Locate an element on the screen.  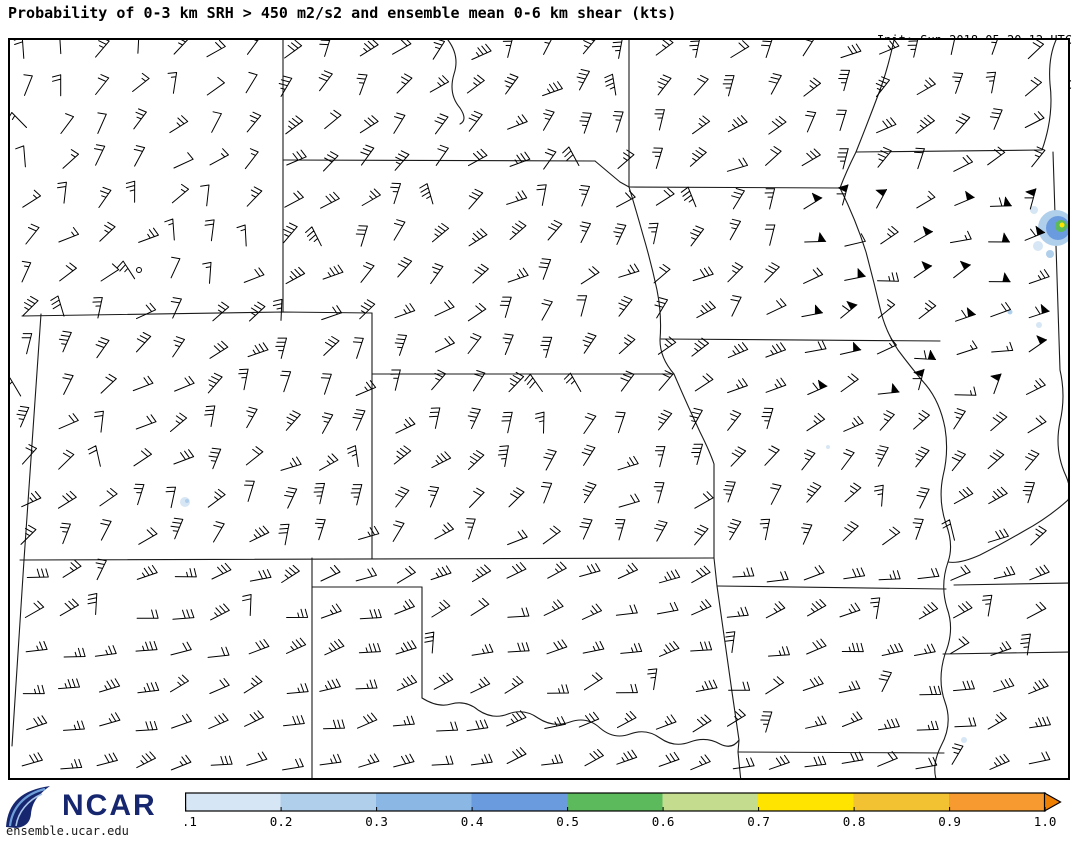
probability-colorbar: 0.1 0.2 0.3 0.4 0.5 0.6 0.7 0.8 0.9 1.0 is located at coordinates (619, 812).